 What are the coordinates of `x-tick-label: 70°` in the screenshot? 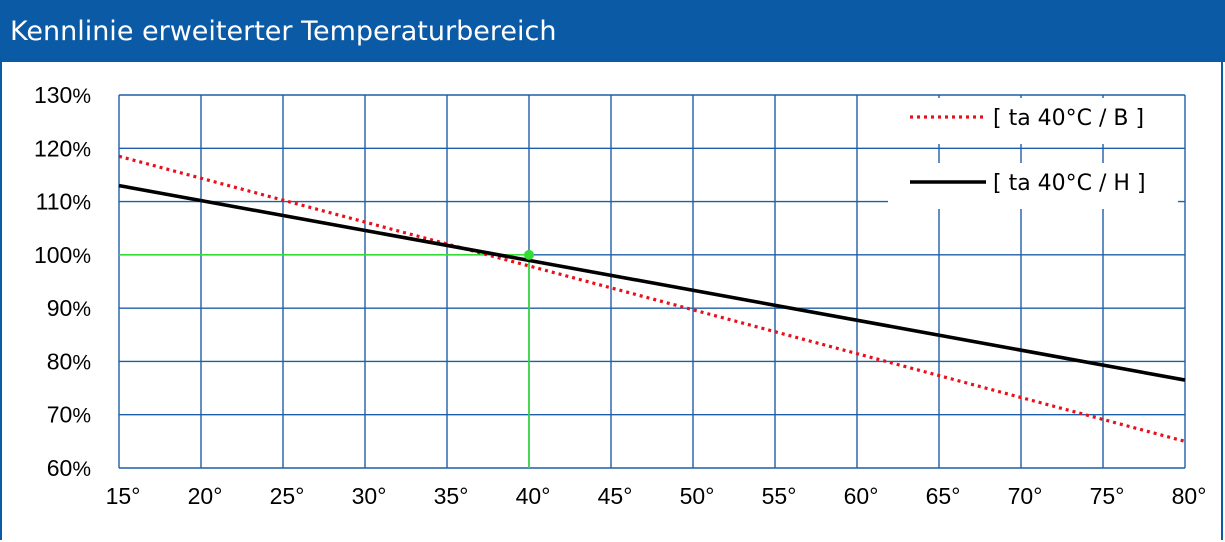 It's located at (1025, 496).